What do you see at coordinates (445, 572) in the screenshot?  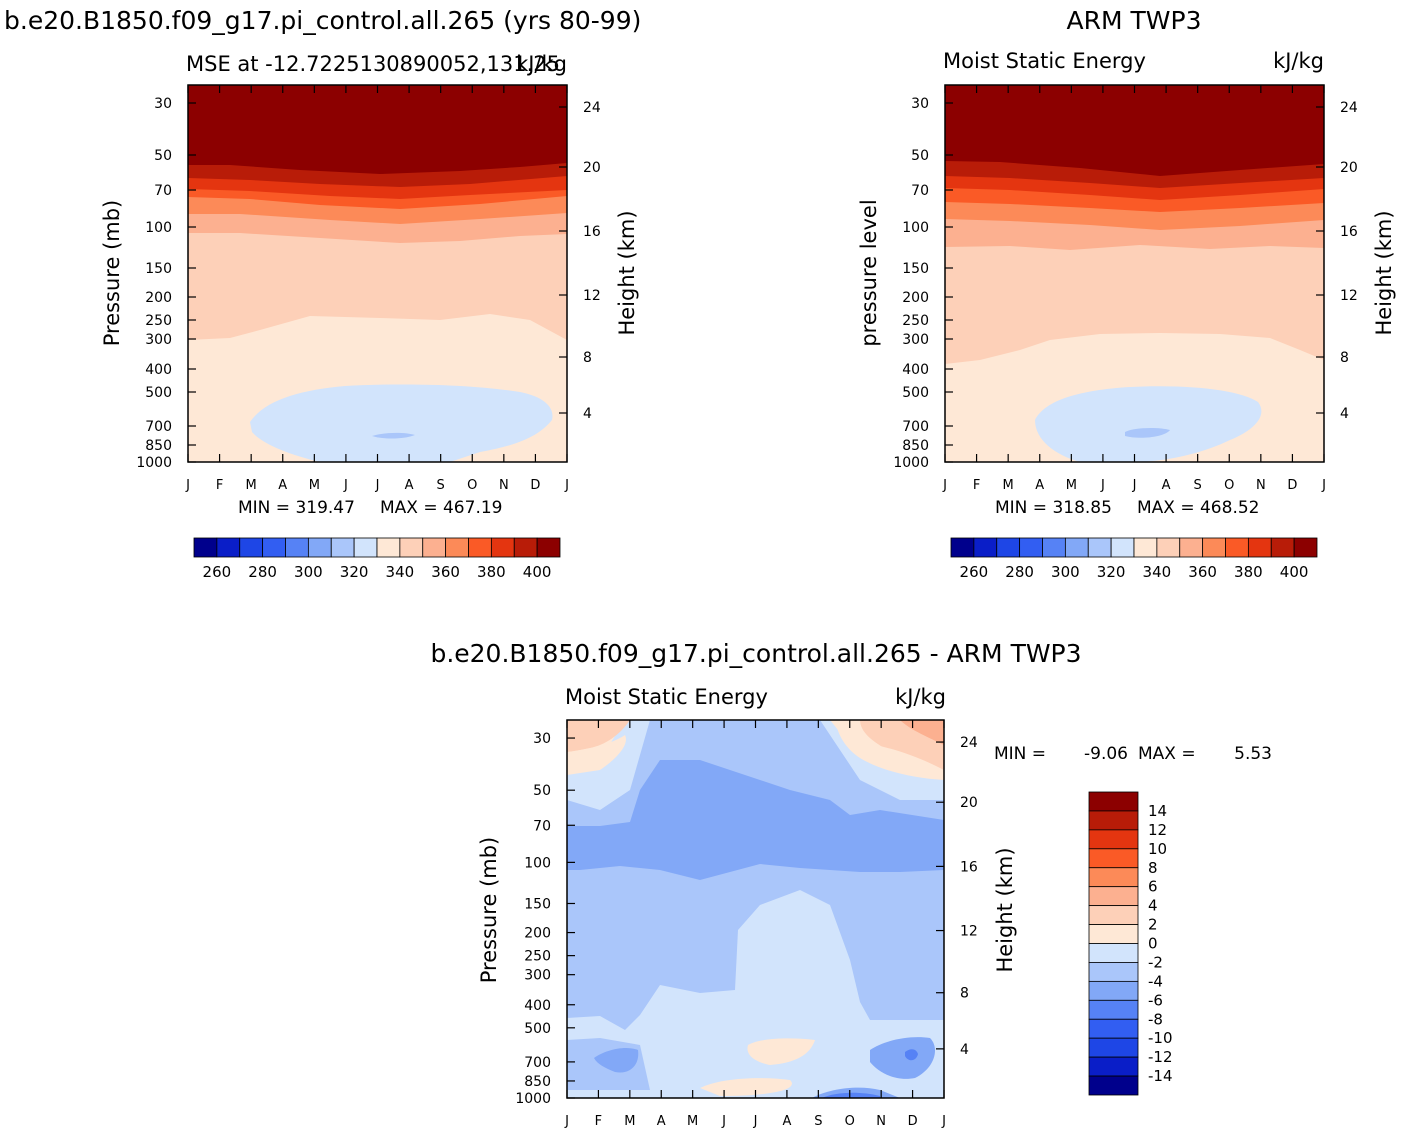 I see `colorbar-label: 360` at bounding box center [445, 572].